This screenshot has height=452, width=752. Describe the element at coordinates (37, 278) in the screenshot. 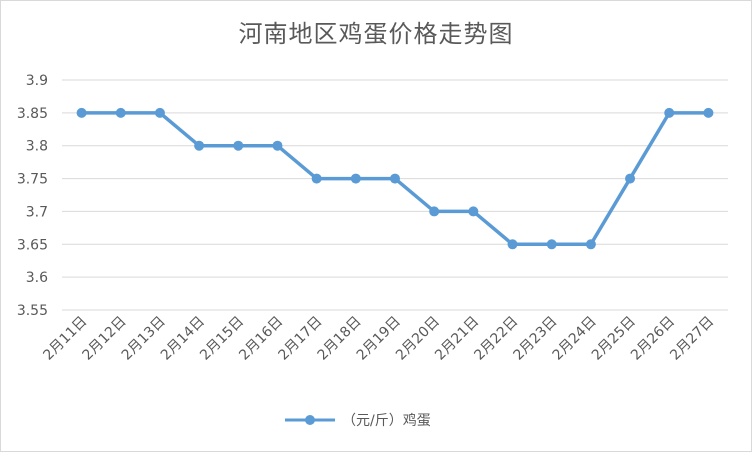

I see `y-tick-label: 3.6` at that location.